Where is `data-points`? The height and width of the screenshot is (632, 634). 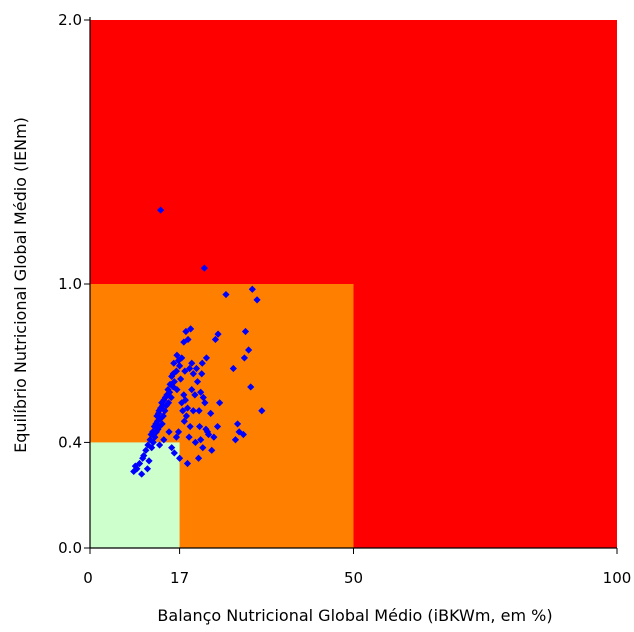
data-points is located at coordinates (198, 342).